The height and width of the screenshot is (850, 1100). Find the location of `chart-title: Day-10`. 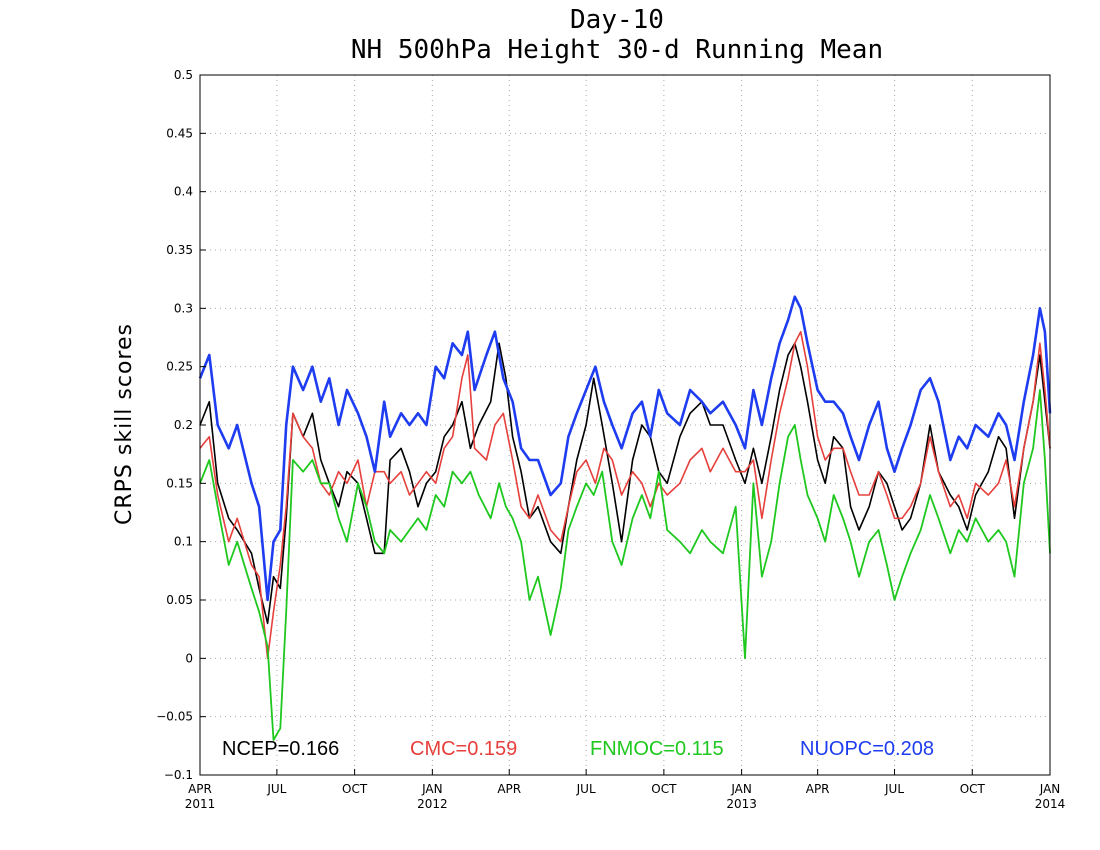

chart-title: Day-10 is located at coordinates (617, 20).